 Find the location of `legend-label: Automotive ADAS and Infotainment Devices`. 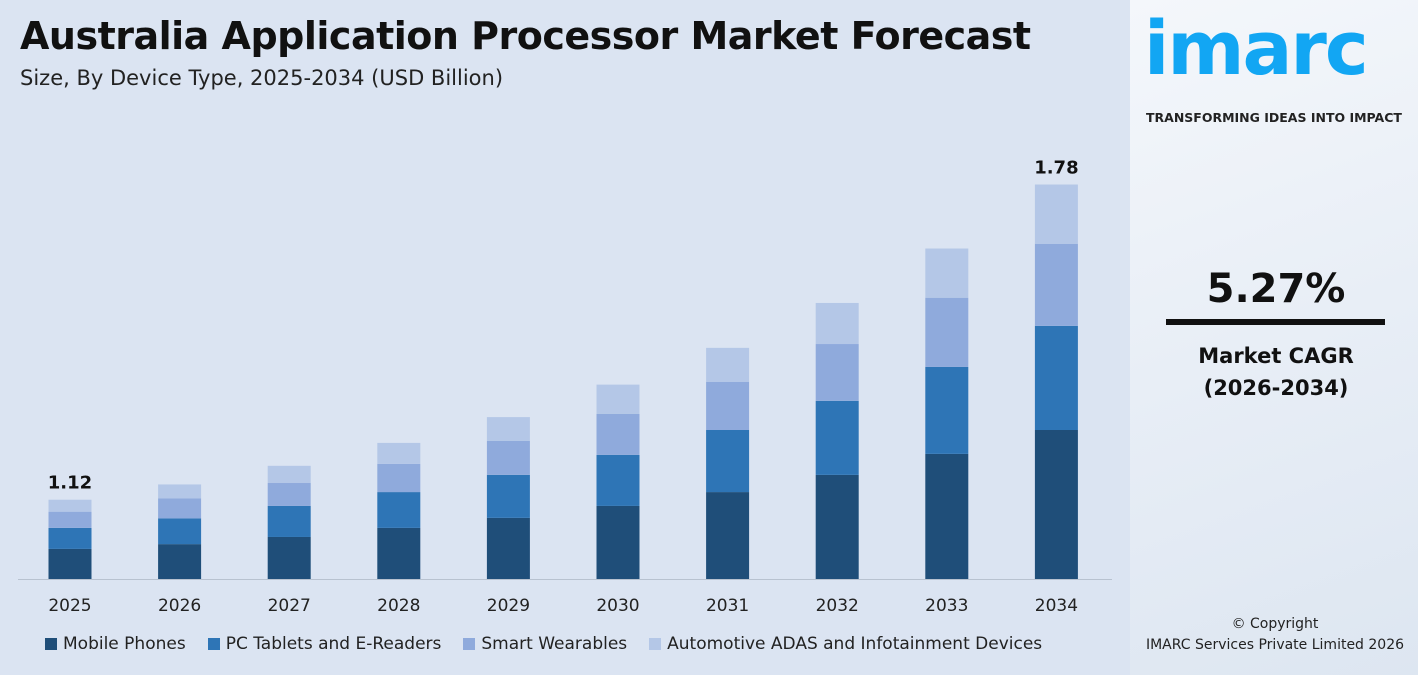

legend-label: Automotive ADAS and Infotainment Devices is located at coordinates (855, 644).